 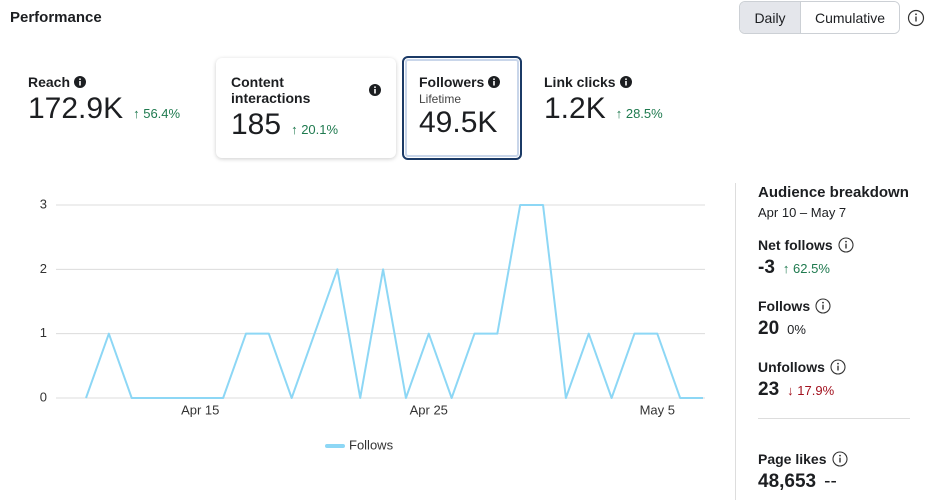 I want to click on change-value: 28.5%, so click(x=644, y=113).